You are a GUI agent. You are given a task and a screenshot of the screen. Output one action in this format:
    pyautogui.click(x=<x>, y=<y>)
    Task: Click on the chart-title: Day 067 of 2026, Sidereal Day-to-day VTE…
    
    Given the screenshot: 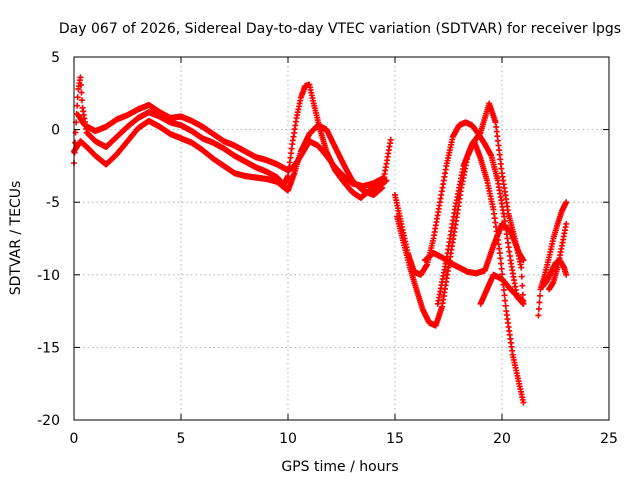 What is the action you would take?
    pyautogui.click(x=340, y=29)
    